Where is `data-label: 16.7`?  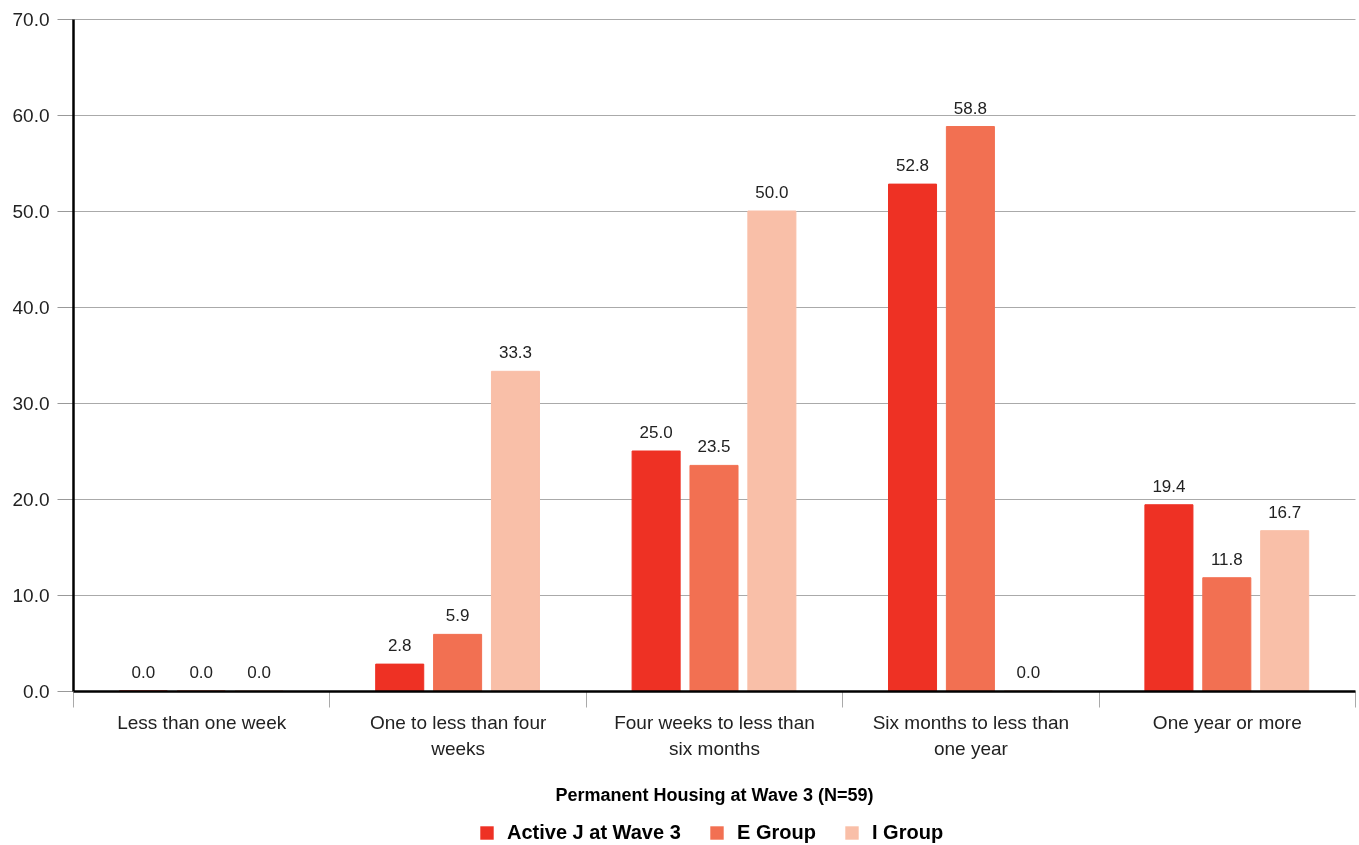 data-label: 16.7 is located at coordinates (1285, 512).